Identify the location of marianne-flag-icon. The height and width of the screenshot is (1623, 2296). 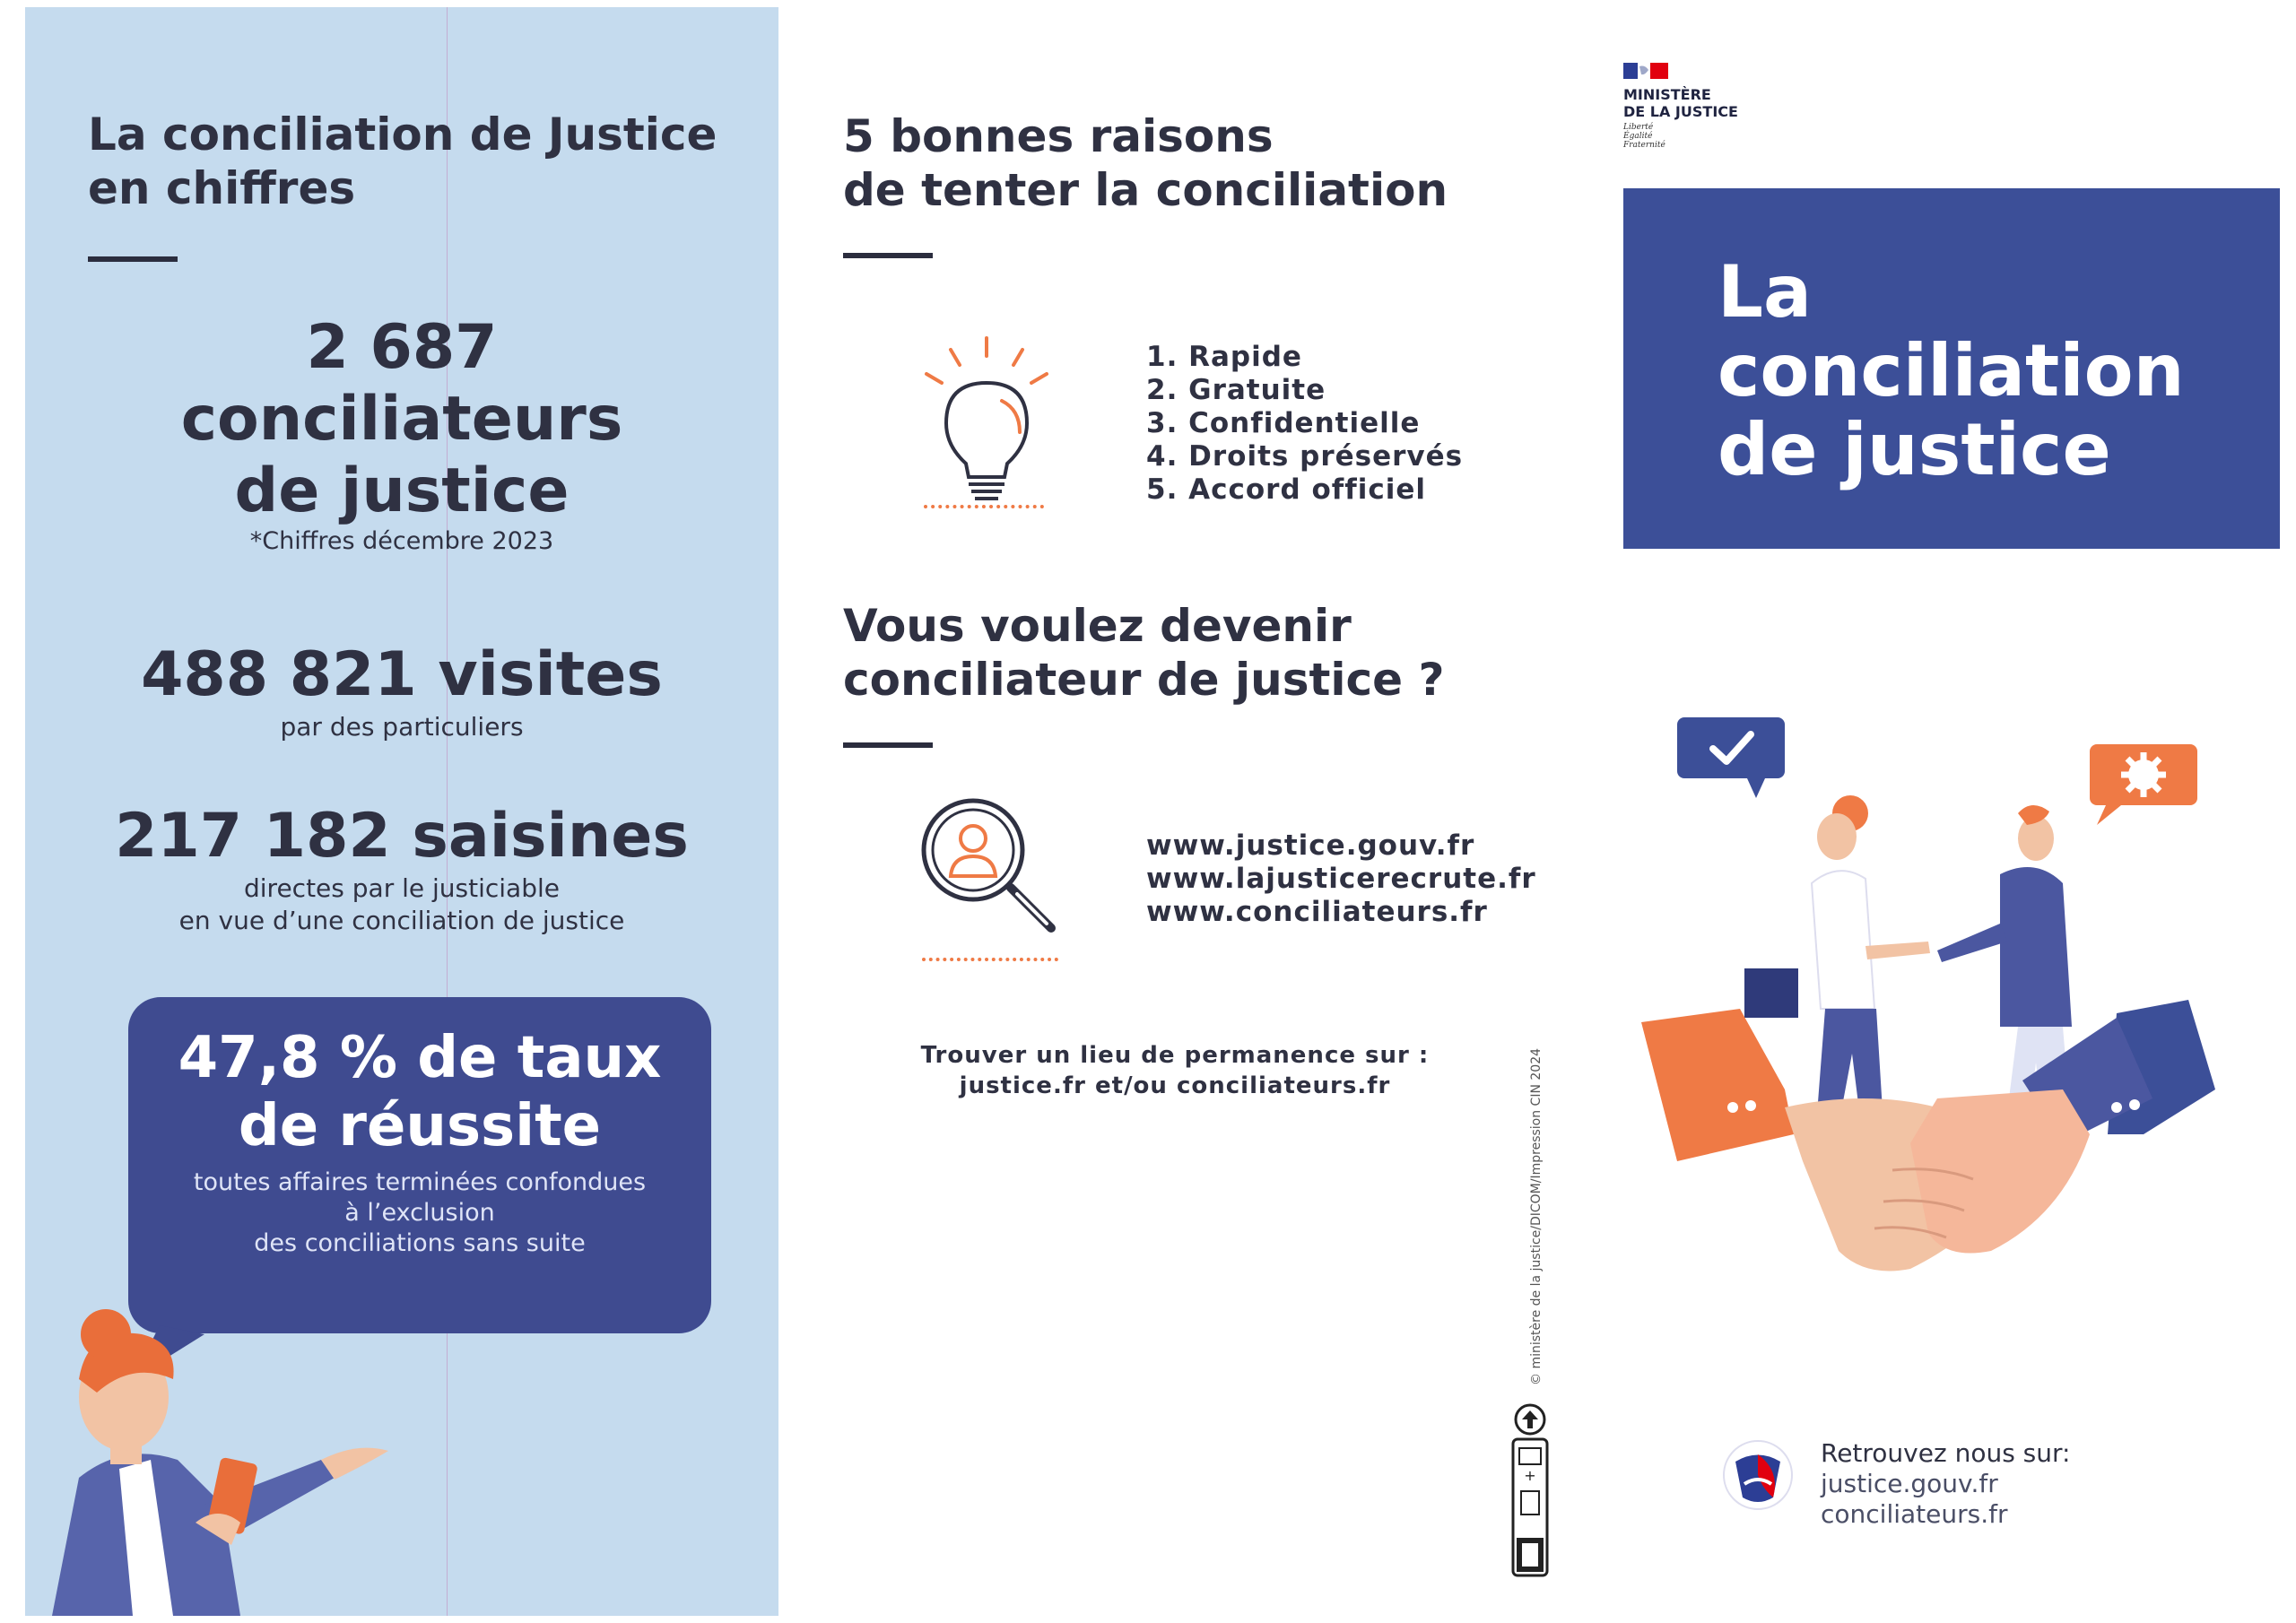
(1645, 71).